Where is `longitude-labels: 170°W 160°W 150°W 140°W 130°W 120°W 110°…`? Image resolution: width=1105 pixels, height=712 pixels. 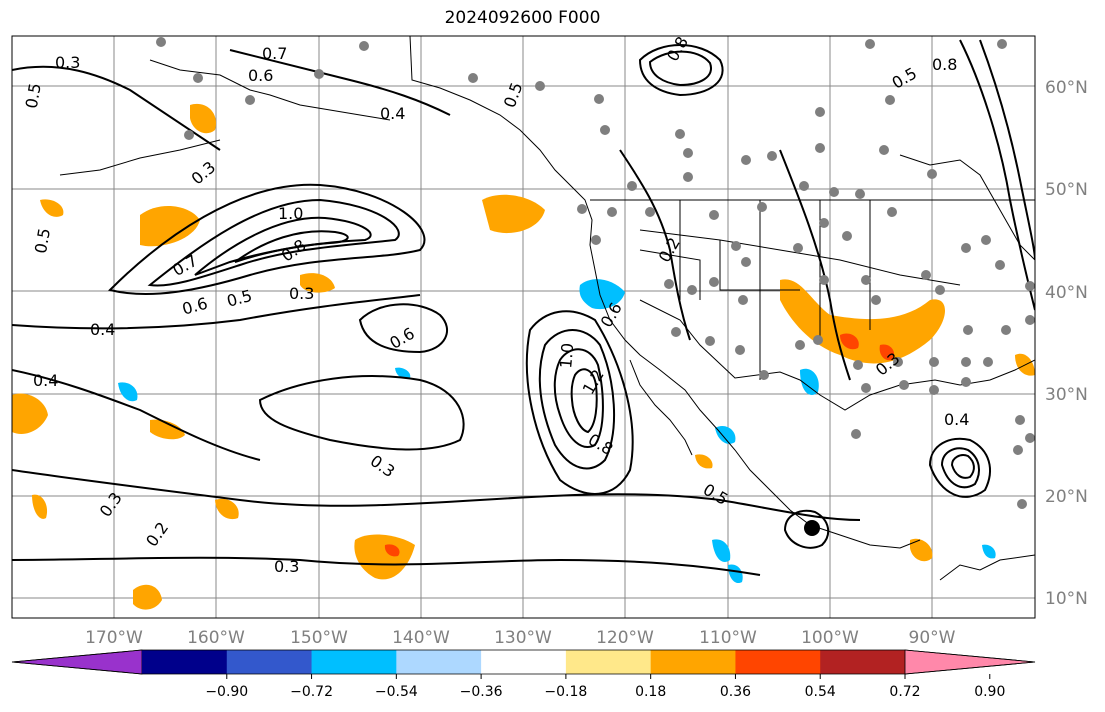 longitude-labels: 170°W 160°W 150°W 140°W 130°W 120°W 110°… is located at coordinates (520, 638).